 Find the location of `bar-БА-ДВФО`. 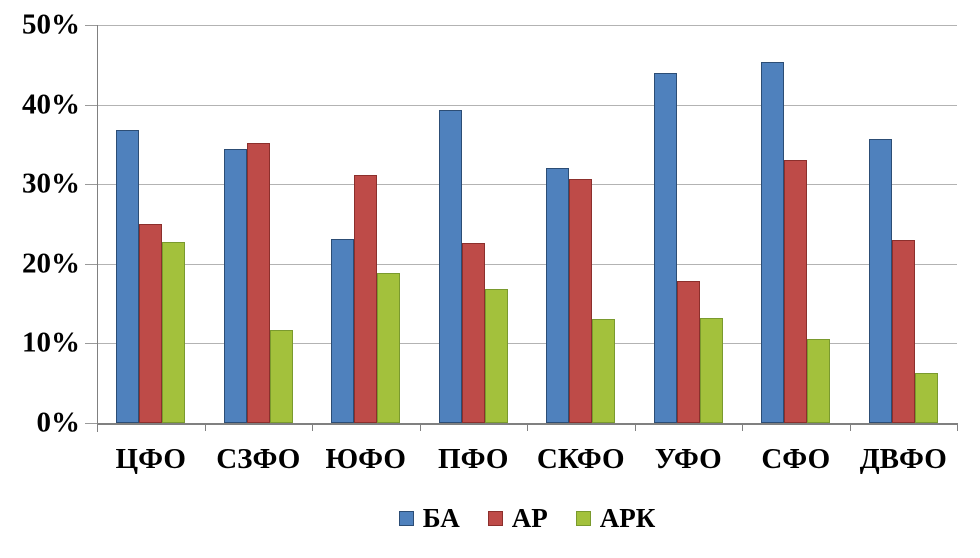

bar-БА-ДВФО is located at coordinates (880, 280).